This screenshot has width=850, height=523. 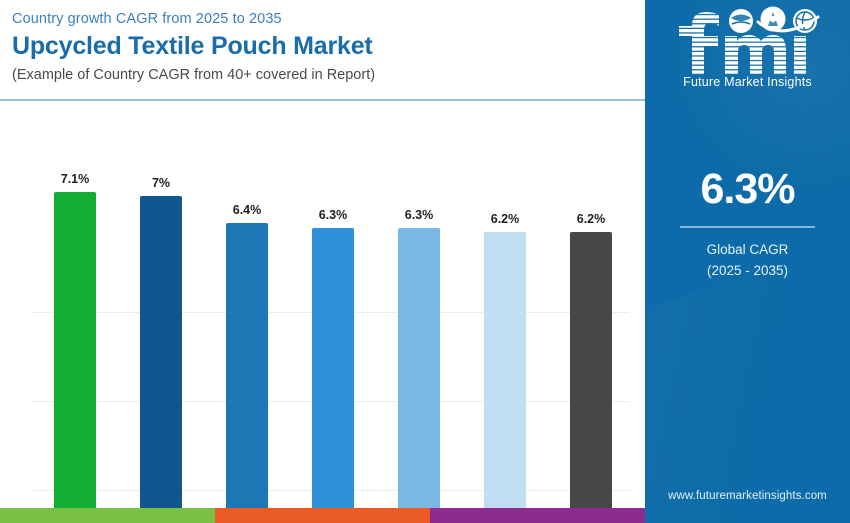 I want to click on logo-letter-i, so click(x=799, y=55).